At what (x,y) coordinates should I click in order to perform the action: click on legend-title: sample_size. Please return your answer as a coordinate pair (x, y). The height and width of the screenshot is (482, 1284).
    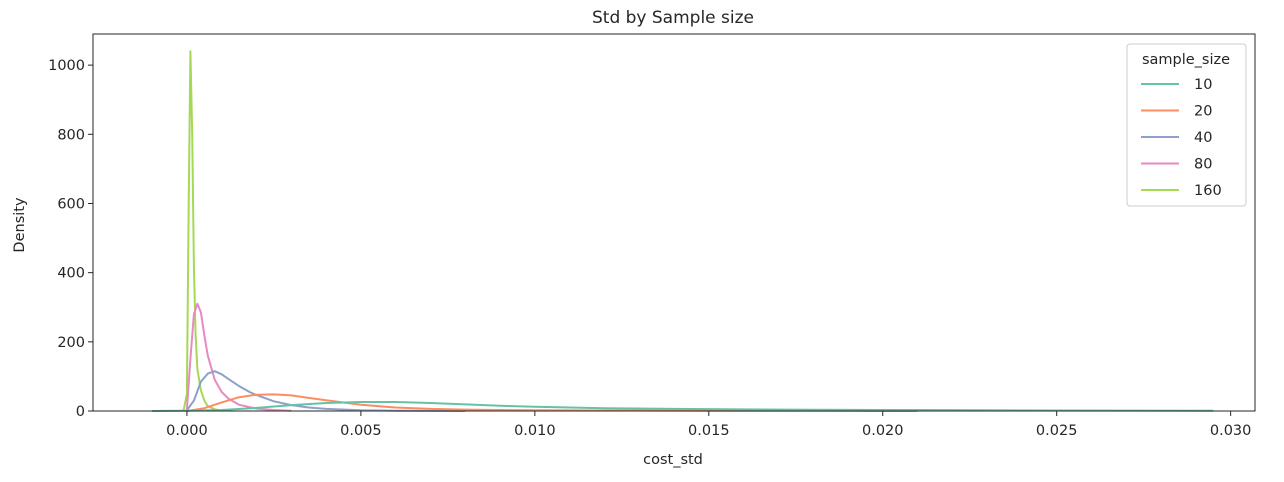
    Looking at the image, I should click on (1186, 60).